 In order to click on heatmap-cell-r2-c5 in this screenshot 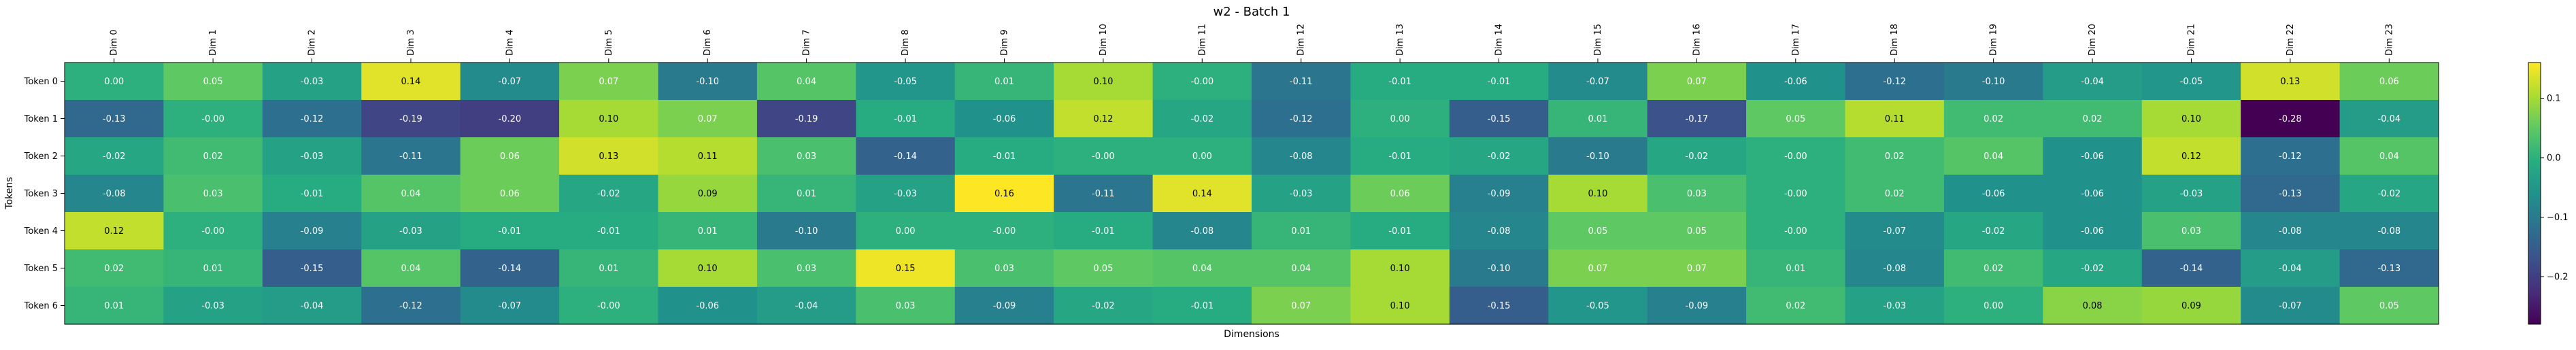, I will do `click(609, 156)`.